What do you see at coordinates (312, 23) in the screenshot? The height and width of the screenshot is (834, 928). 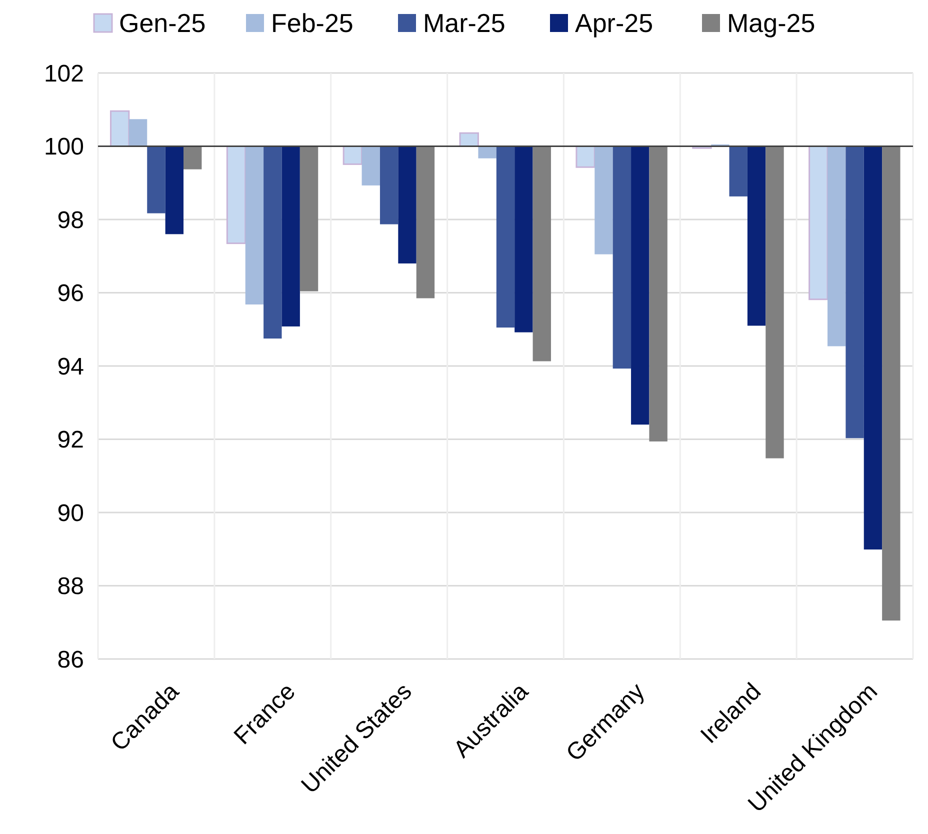 I see `legend-label: Feb-25` at bounding box center [312, 23].